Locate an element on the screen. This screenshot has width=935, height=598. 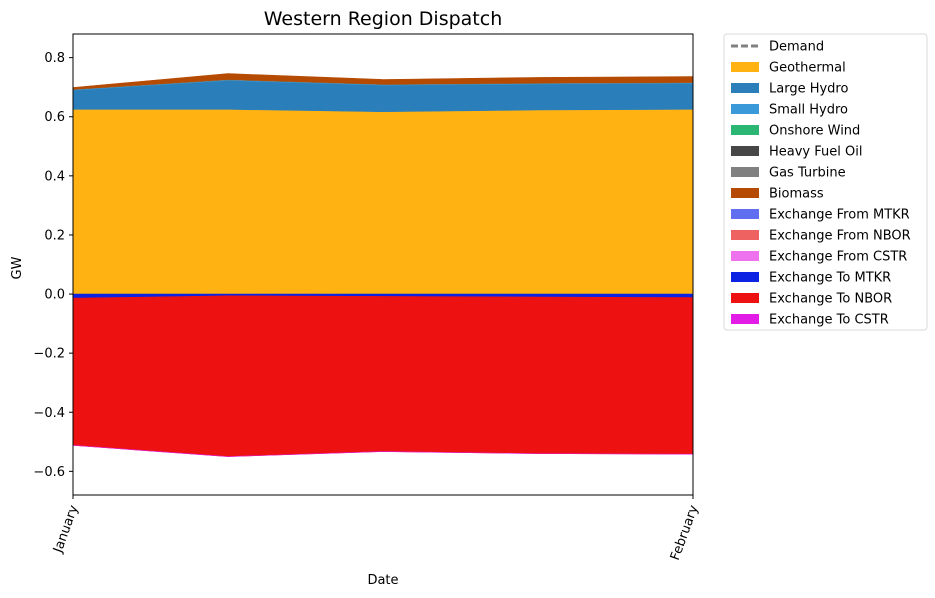
legend-label: Exchange To MTKR is located at coordinates (830, 278).